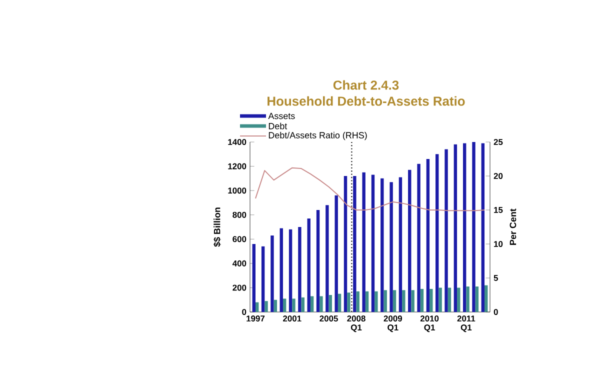 This screenshot has width=605, height=375. What do you see at coordinates (366, 101) in the screenshot?
I see `chart-subtitle: Household Debt-to-Assets Ratio` at bounding box center [366, 101].